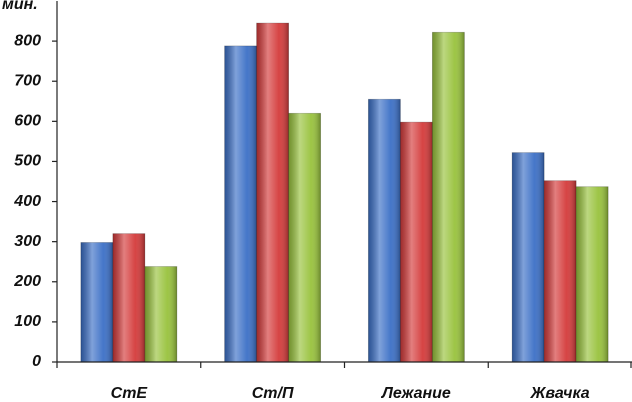 This screenshot has width=632, height=402. What do you see at coordinates (560, 393) in the screenshot?
I see `x-tick-label: Жвачка` at bounding box center [560, 393].